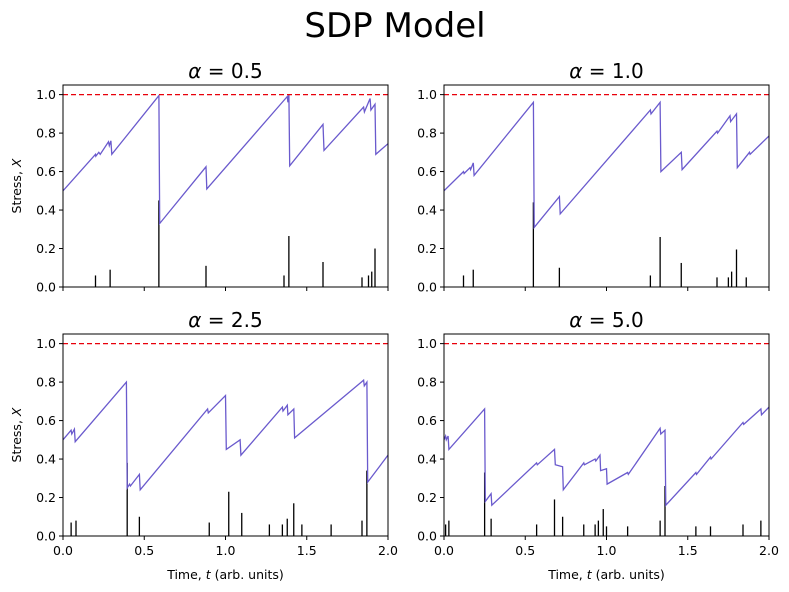  What do you see at coordinates (394, 26) in the screenshot?
I see `figure-title: SDP Model` at bounding box center [394, 26].